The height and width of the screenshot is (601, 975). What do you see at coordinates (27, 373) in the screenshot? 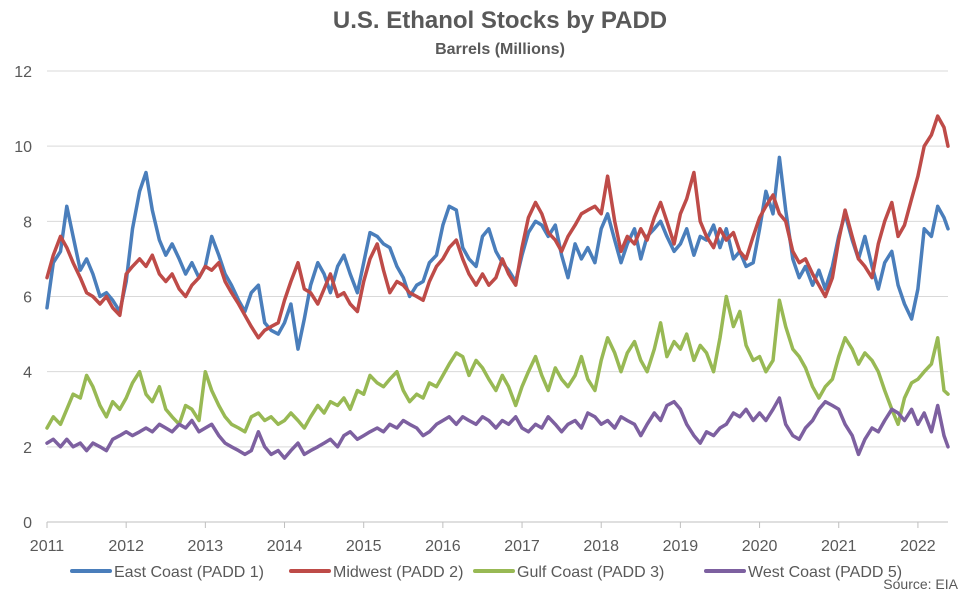
I see `y-tick-label: 4` at bounding box center [27, 373].